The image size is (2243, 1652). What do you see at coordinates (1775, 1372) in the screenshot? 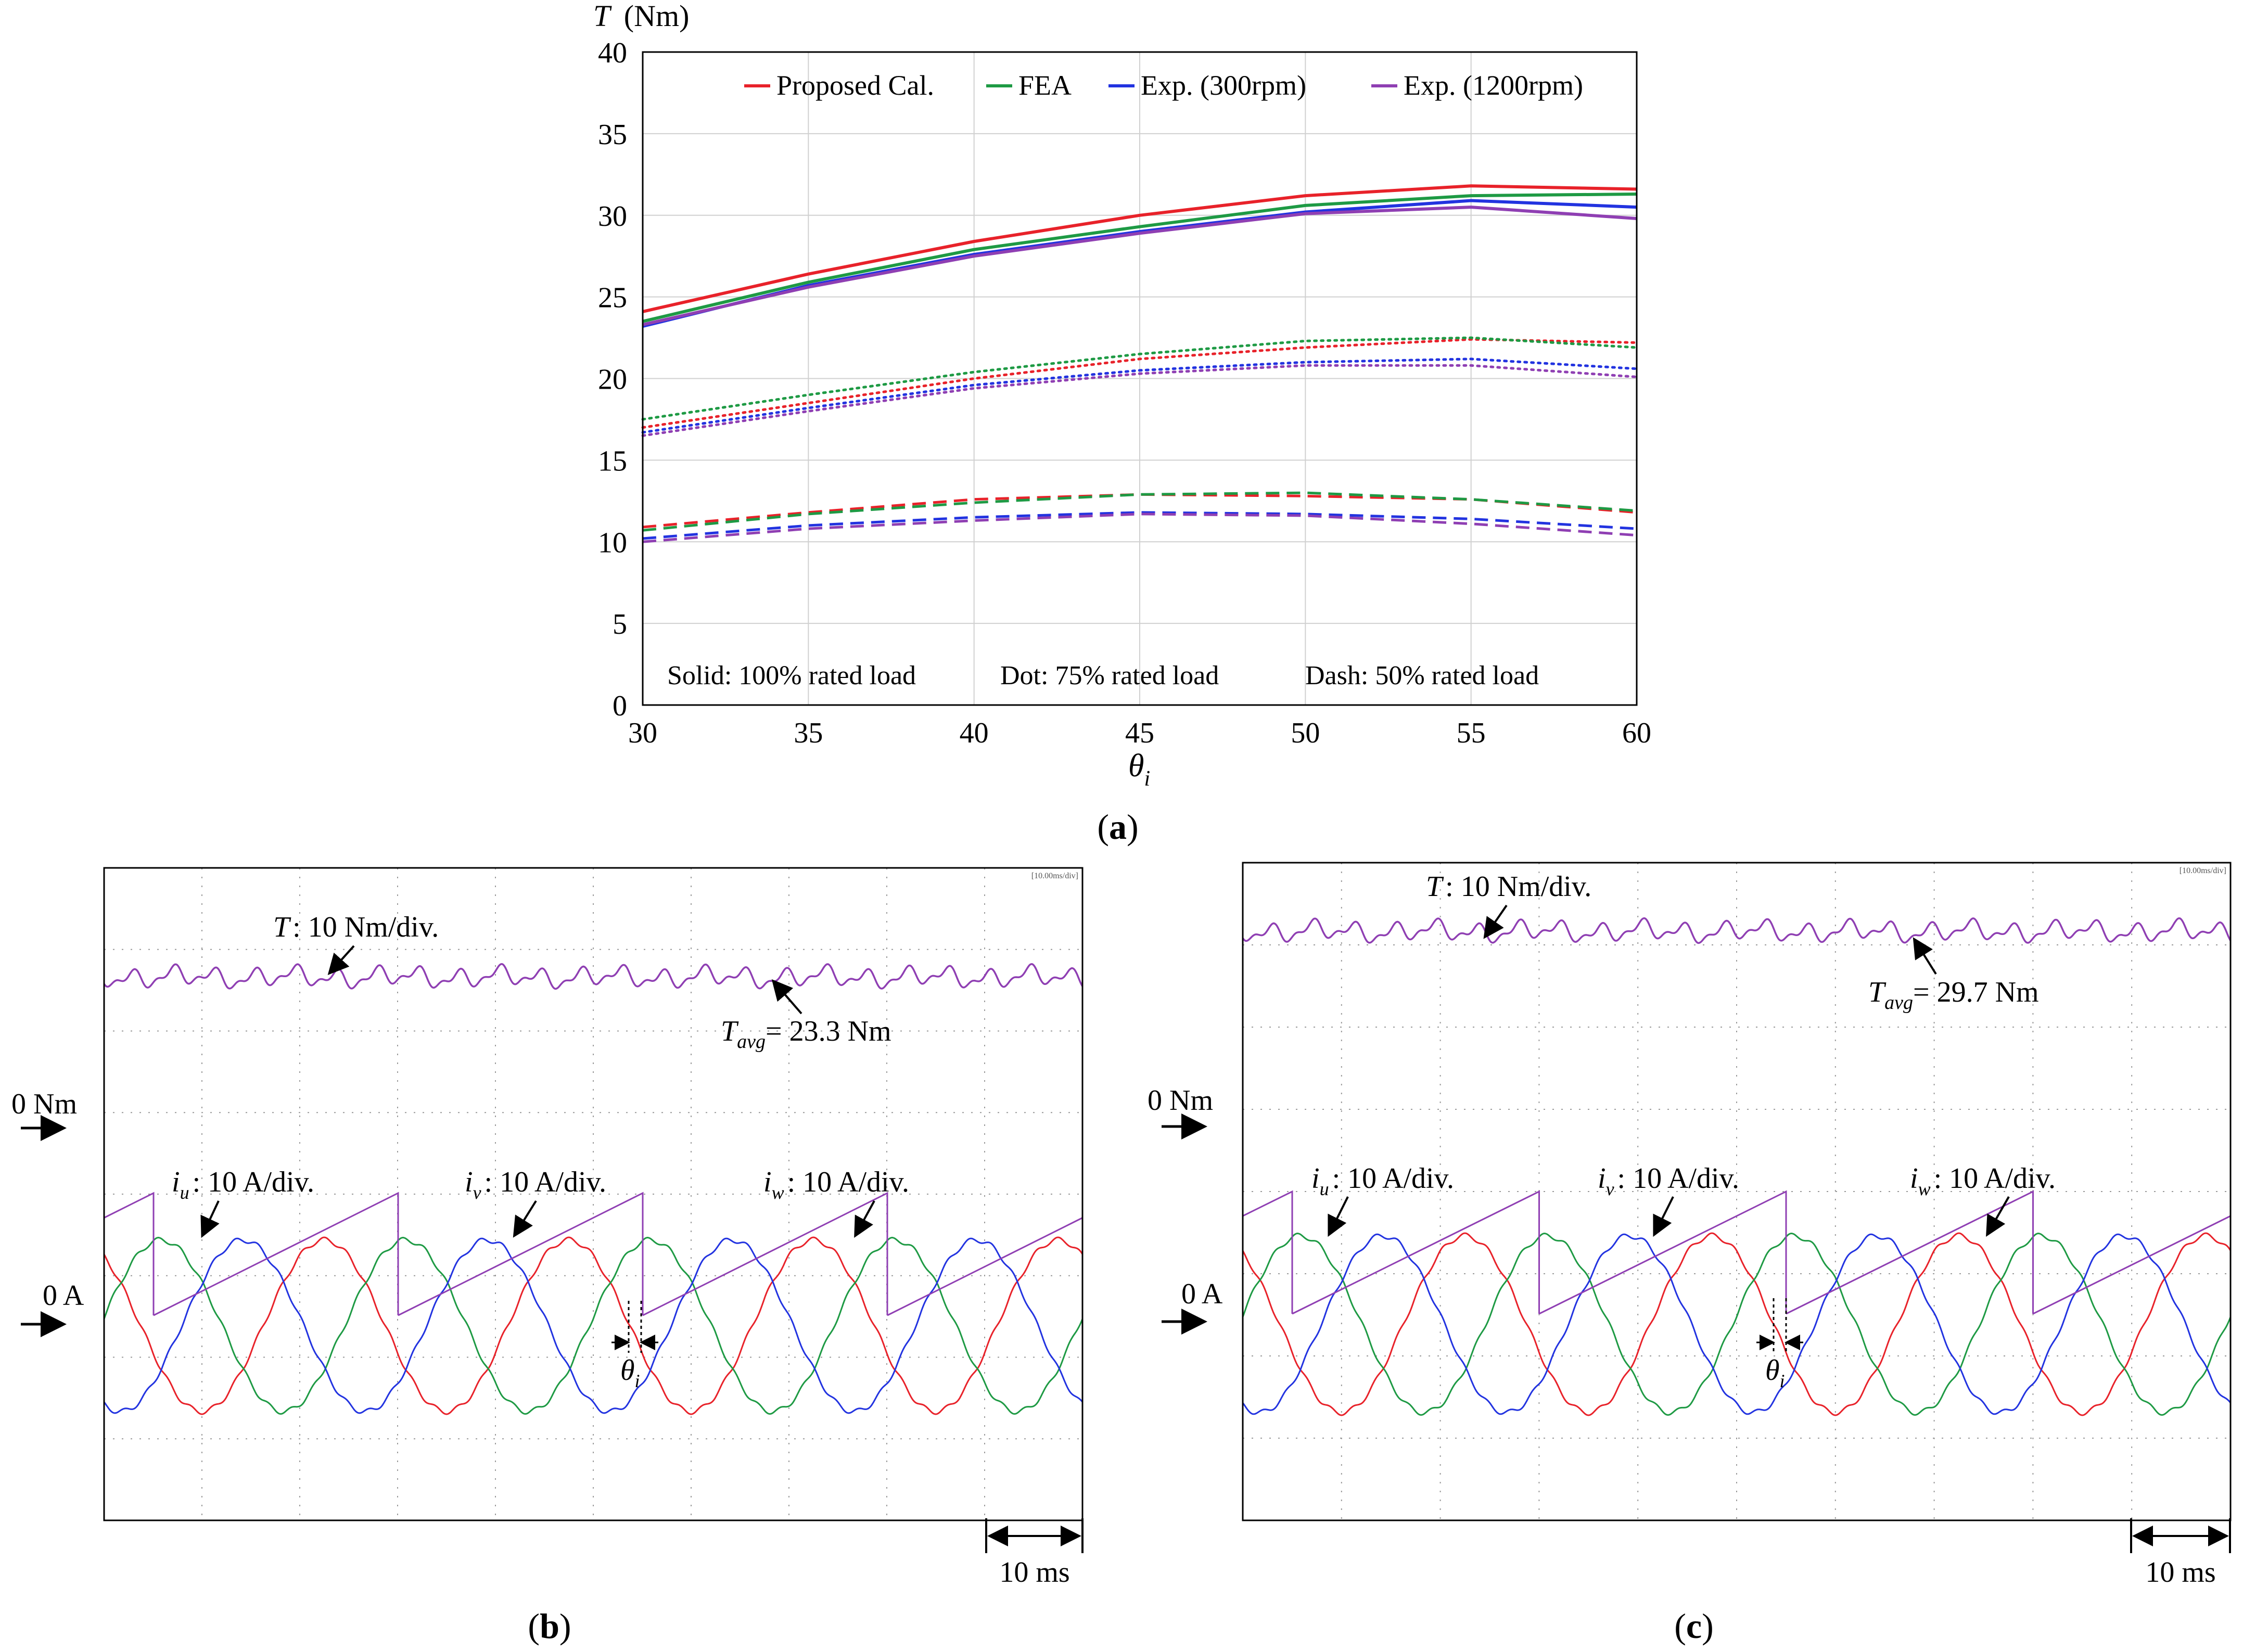
I see `c-theta-label: θi` at bounding box center [1775, 1372].